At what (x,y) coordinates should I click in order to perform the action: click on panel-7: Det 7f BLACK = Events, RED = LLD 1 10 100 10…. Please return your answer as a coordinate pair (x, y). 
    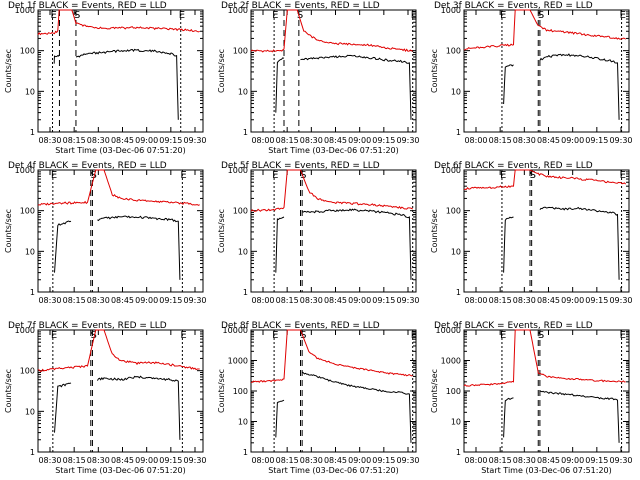
    Looking at the image, I should click on (105, 398).